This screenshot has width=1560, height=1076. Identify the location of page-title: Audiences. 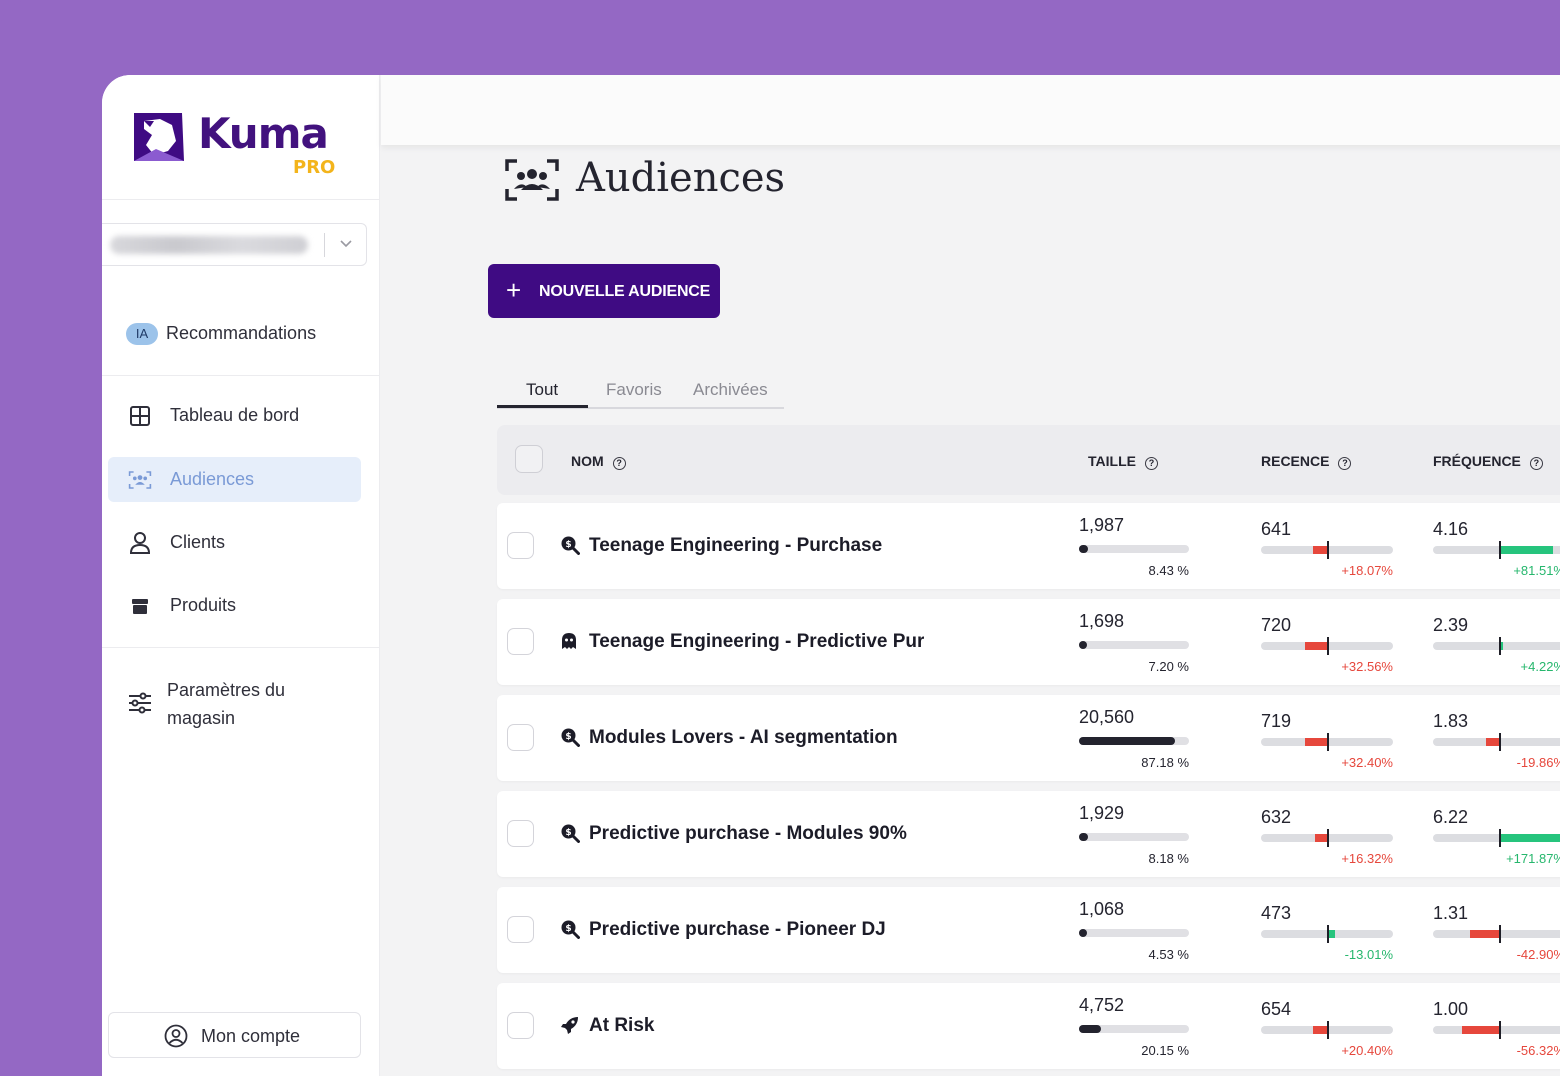
(681, 178).